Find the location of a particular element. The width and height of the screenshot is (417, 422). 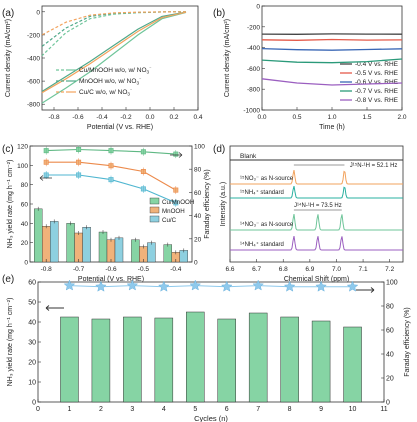

panel-c-ytick-label: 120 is located at coordinates (22, 147).